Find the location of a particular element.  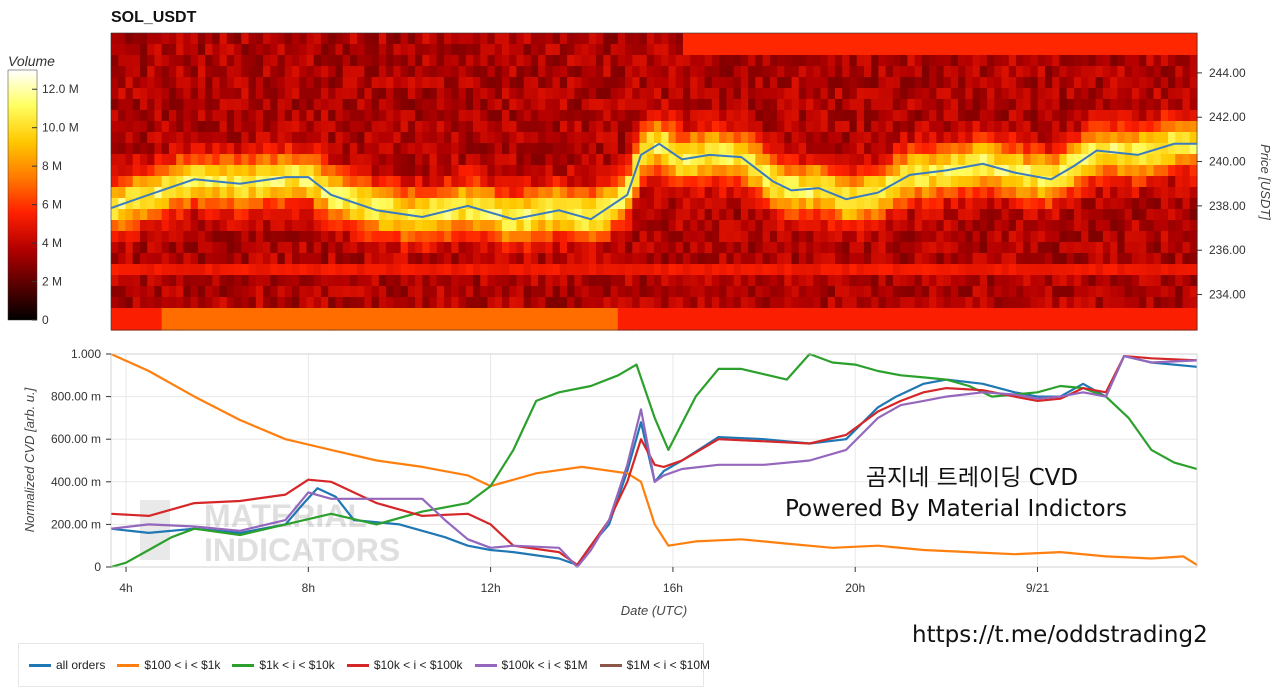

legend-item: $1M < i < $10M is located at coordinates (654, 665).